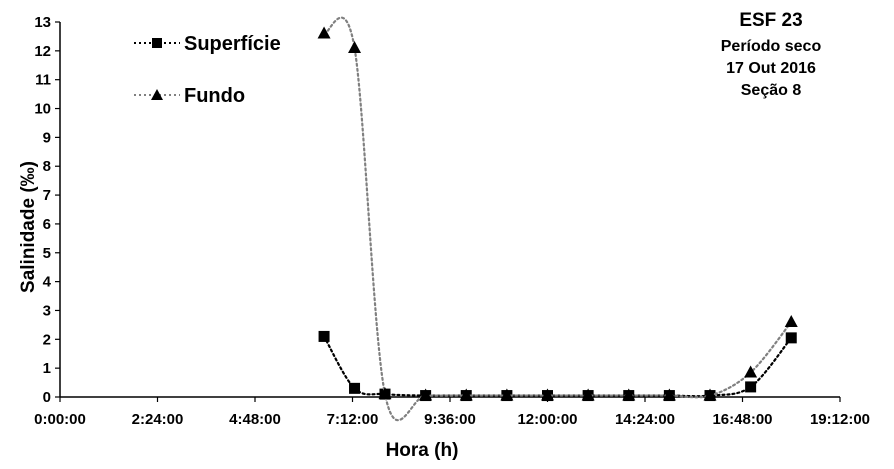 The image size is (894, 469). I want to click on y-tick-label: 12, so click(42, 51).